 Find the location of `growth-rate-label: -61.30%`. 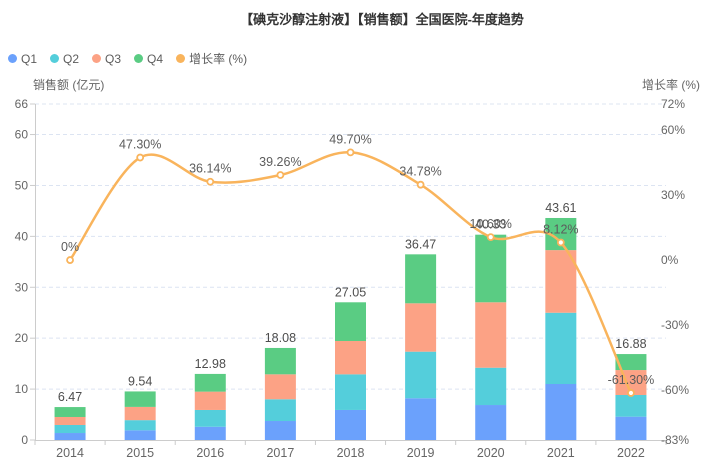

growth-rate-label: -61.30% is located at coordinates (631, 380).